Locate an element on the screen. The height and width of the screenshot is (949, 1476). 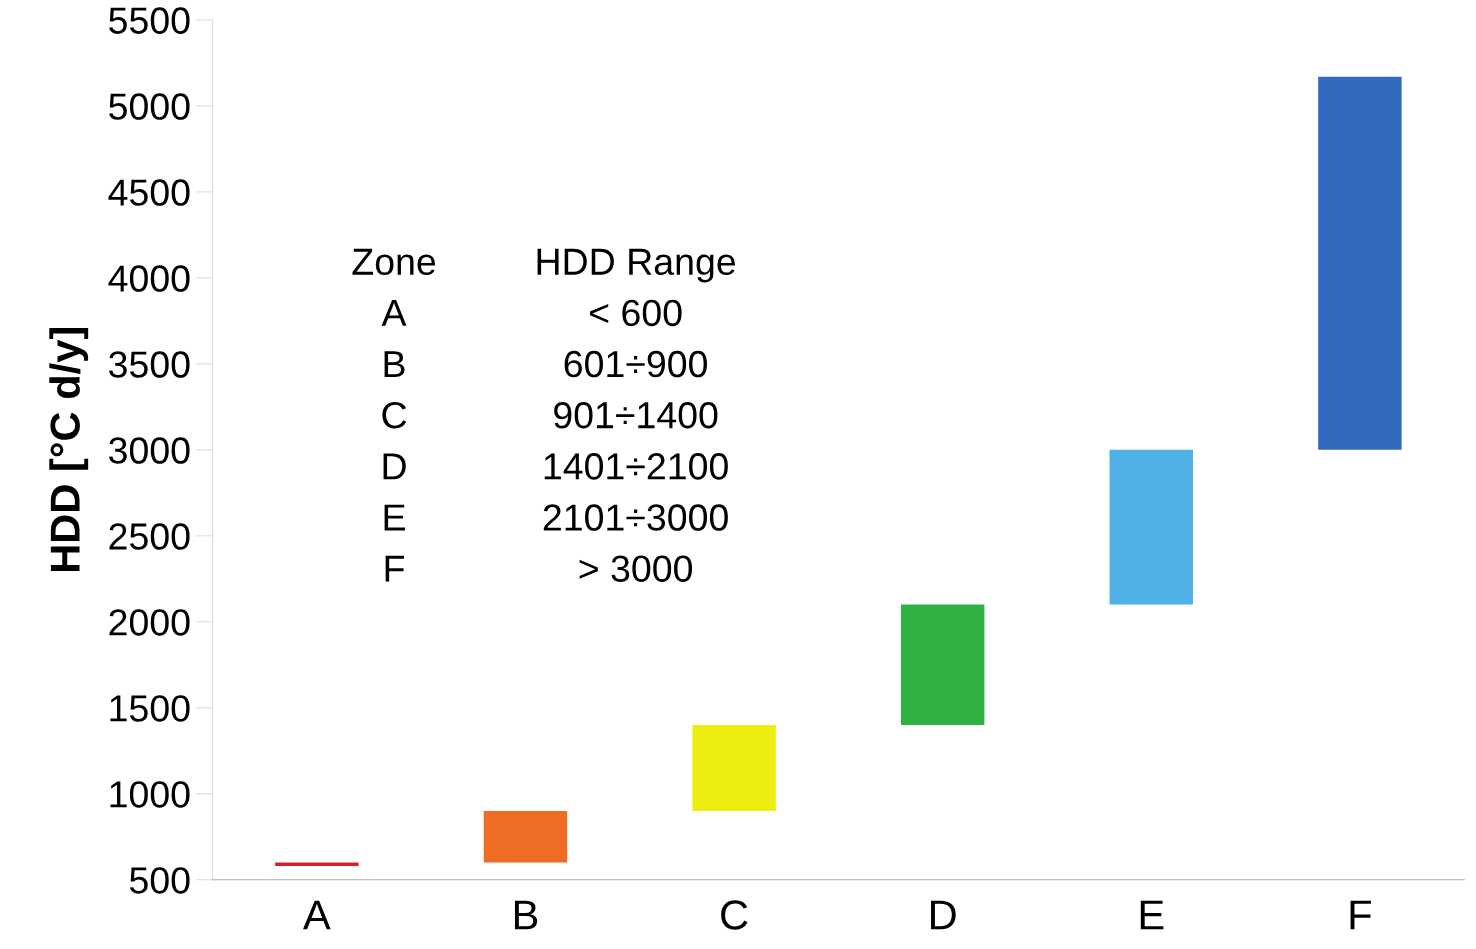
y-tick-label: 5000 is located at coordinates (149, 106).